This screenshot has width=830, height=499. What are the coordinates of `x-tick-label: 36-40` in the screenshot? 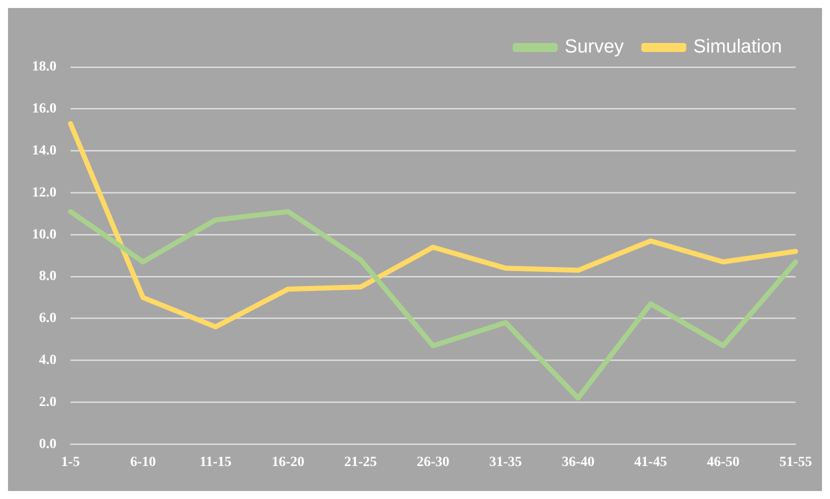 It's located at (578, 462).